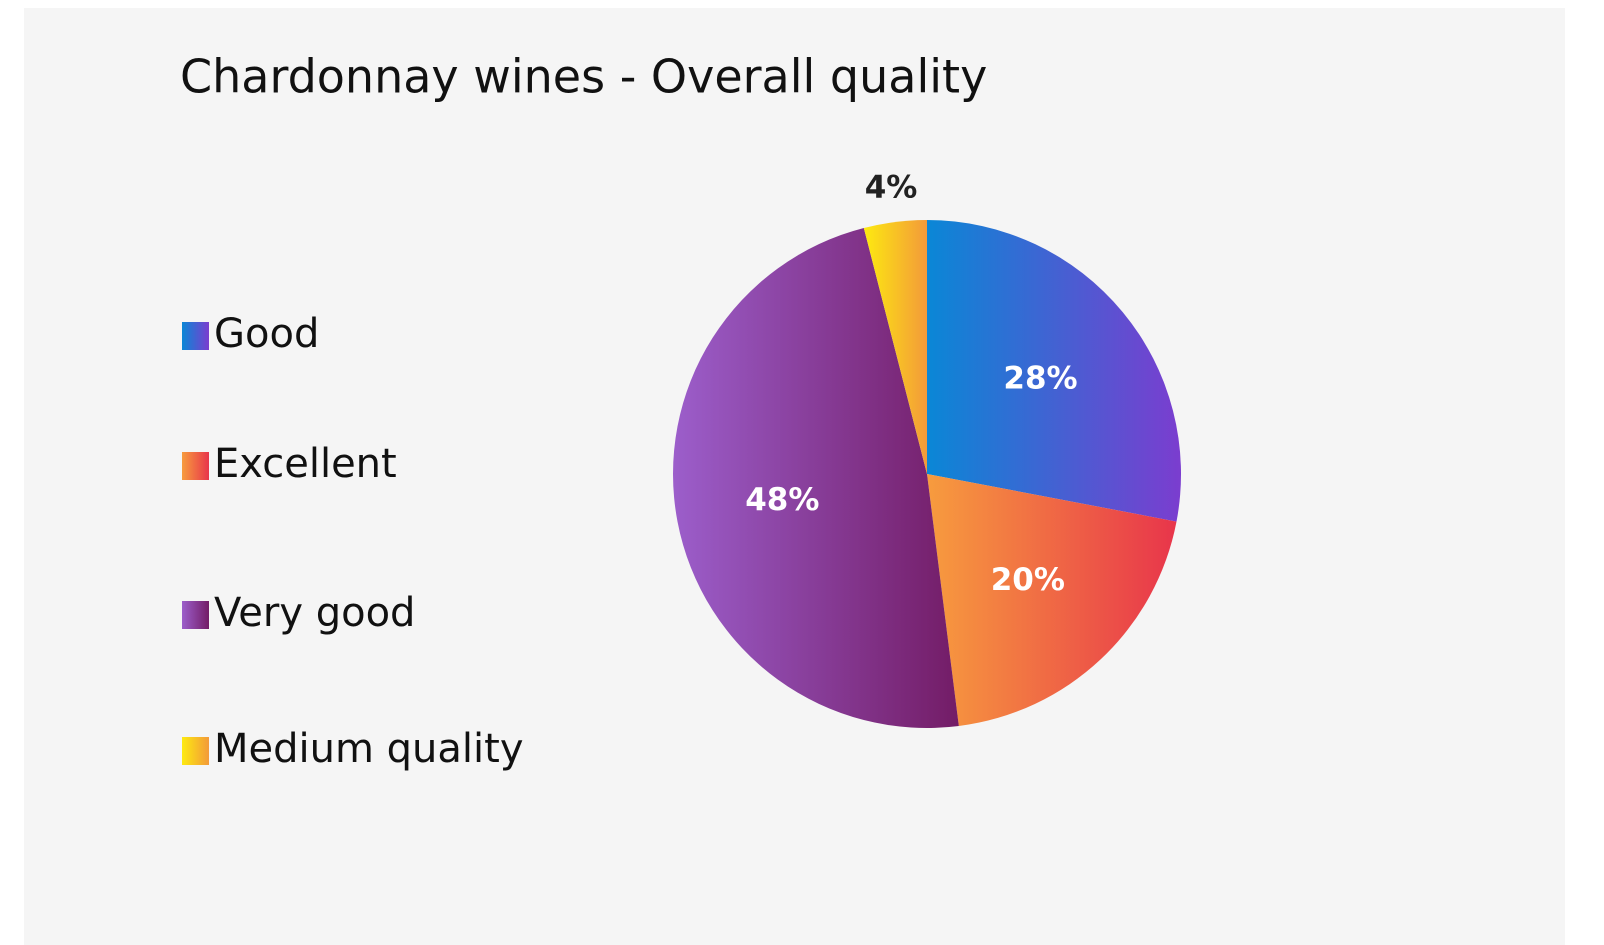 The image size is (1604, 945). I want to click on data-label: 48%, so click(782, 500).